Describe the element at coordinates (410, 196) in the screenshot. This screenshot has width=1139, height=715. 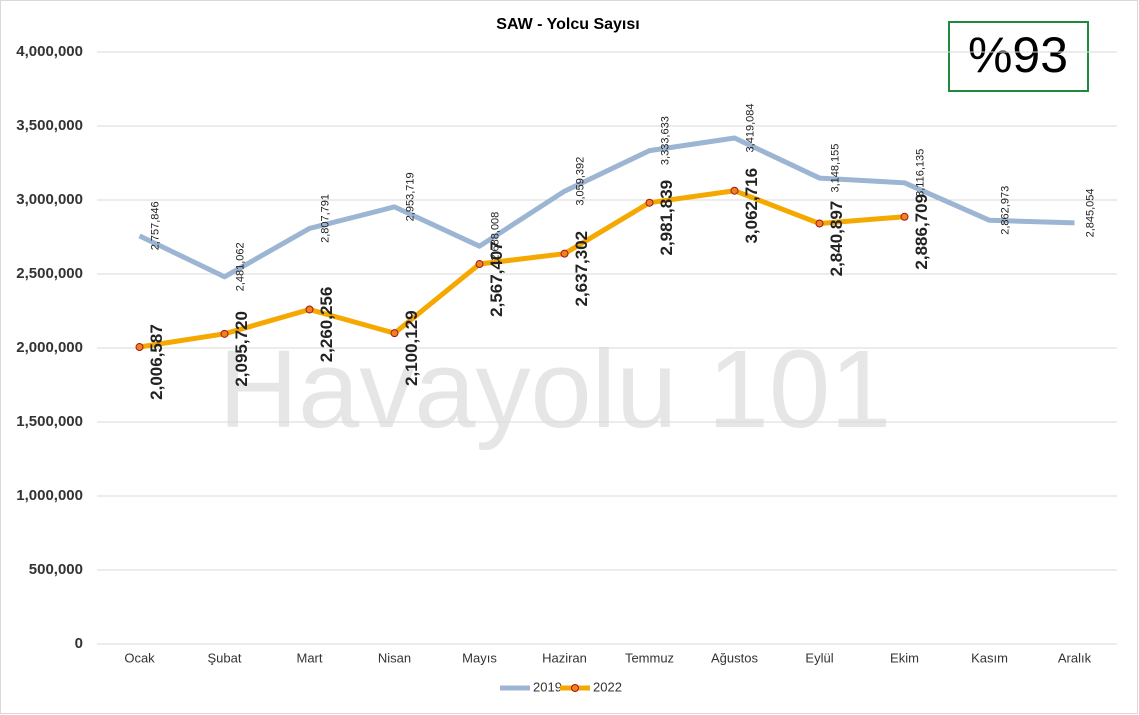
I see `data-label: 2,953,719` at that location.